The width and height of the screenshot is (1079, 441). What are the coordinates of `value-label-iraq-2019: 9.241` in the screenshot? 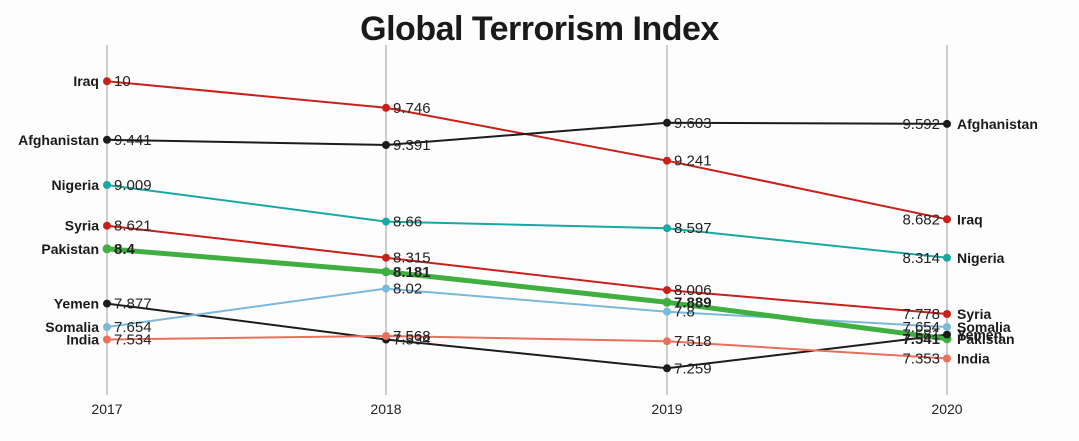 It's located at (693, 161).